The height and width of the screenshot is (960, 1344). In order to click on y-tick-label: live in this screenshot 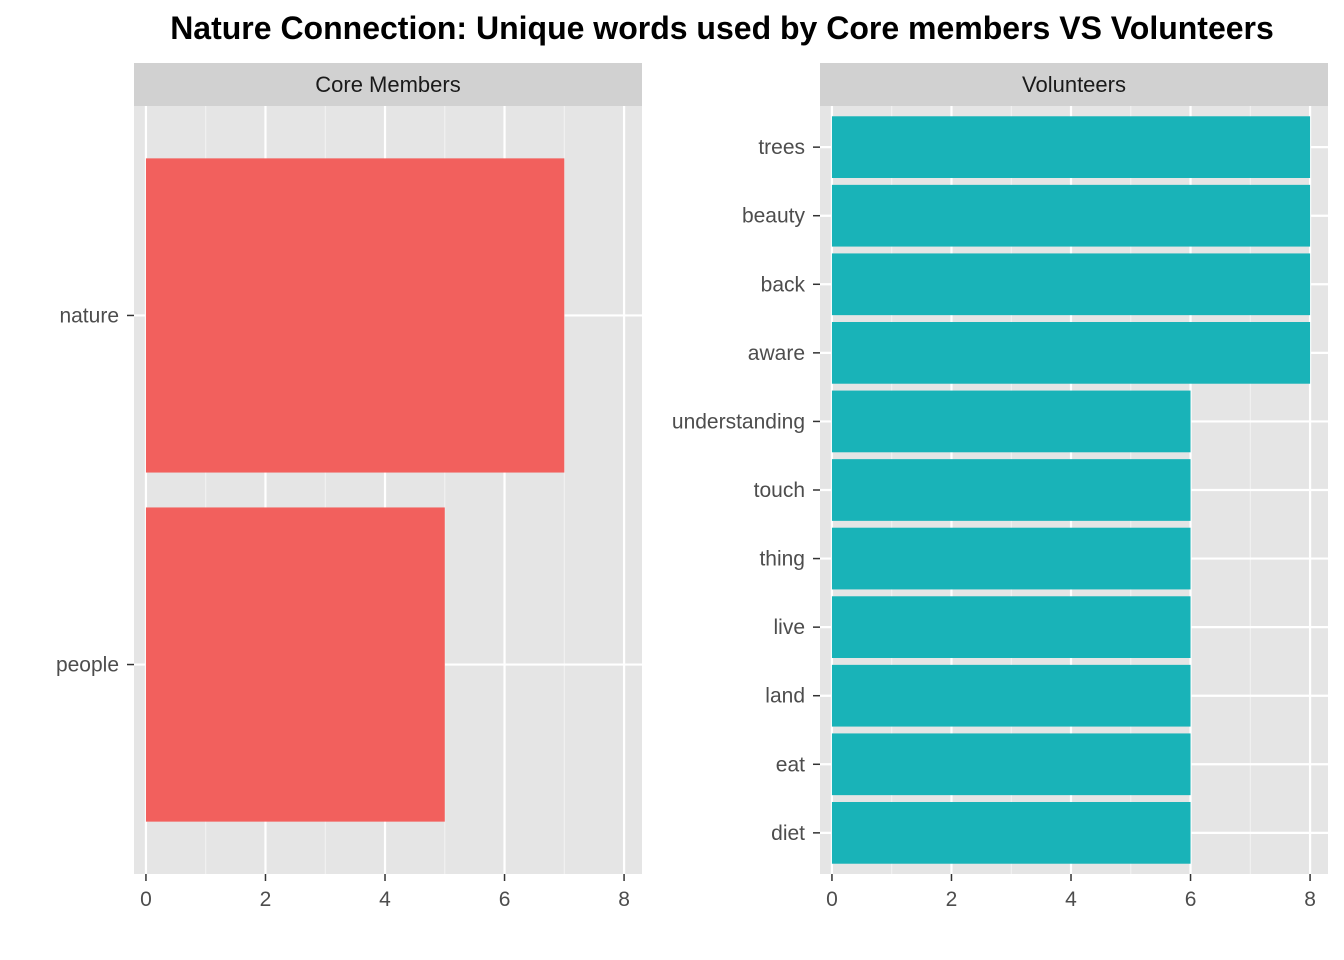, I will do `click(789, 627)`.